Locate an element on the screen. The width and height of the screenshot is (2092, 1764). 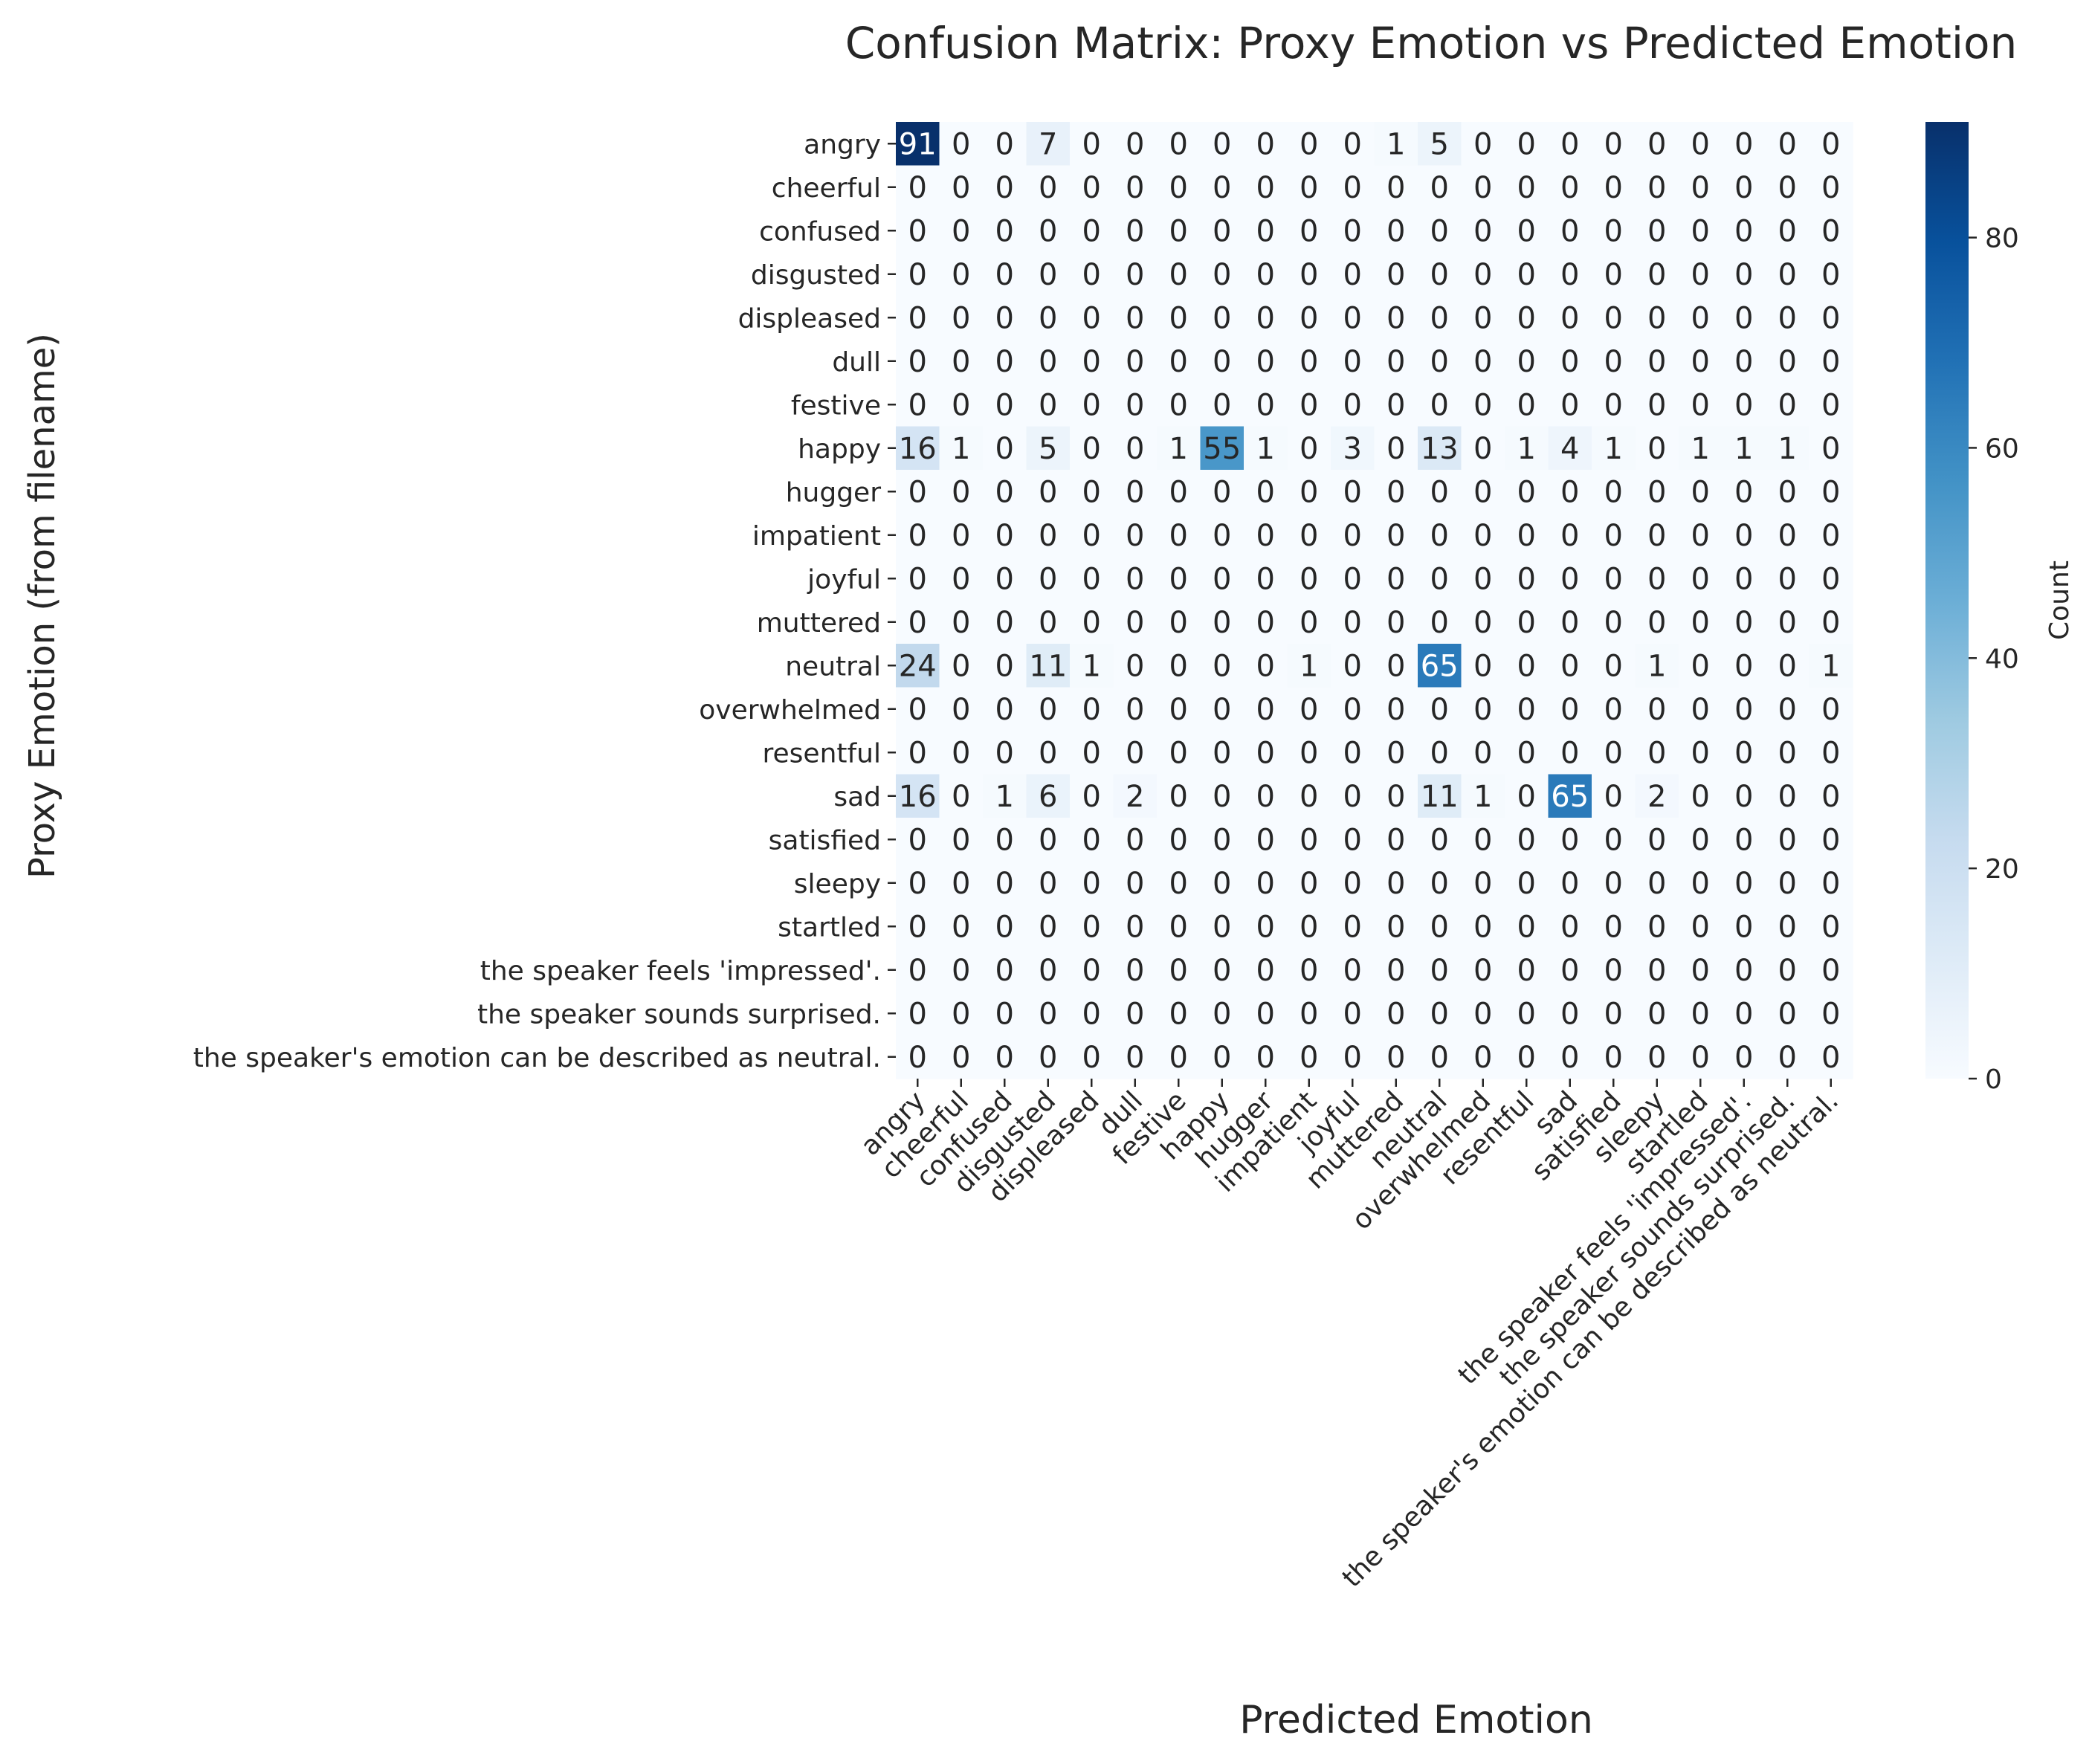
colorbar-tick-label: 20 is located at coordinates (2002, 870).